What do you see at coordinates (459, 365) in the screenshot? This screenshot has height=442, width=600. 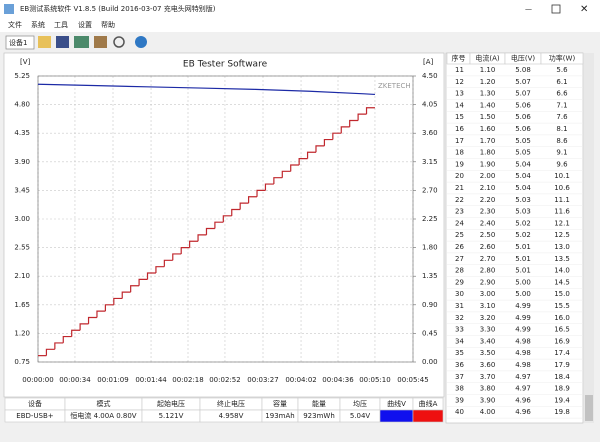 I see `log-cell: 36` at bounding box center [459, 365].